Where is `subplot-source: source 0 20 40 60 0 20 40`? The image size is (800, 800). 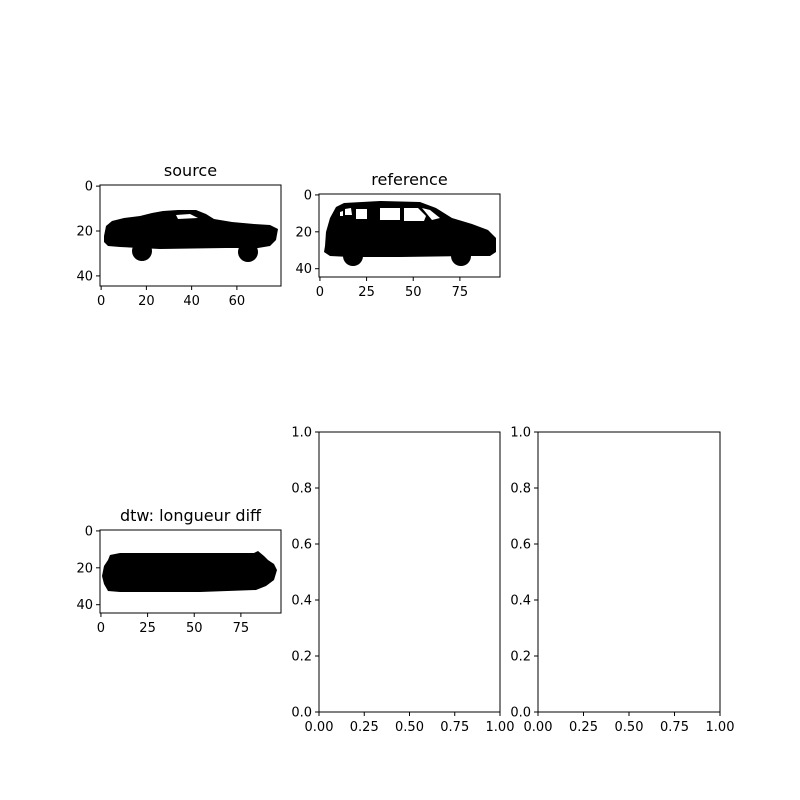 subplot-source: source 0 20 40 60 0 20 40 is located at coordinates (179, 235).